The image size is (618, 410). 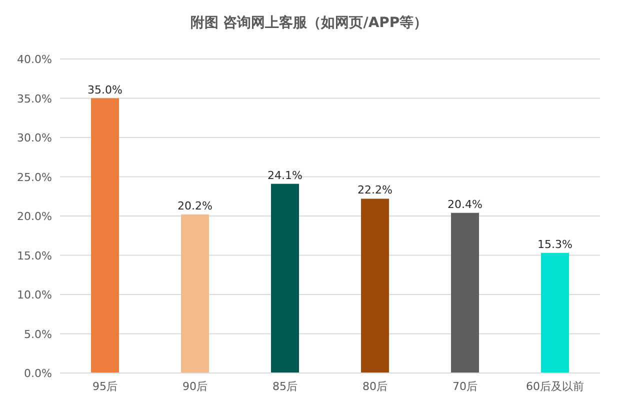 What do you see at coordinates (34, 138) in the screenshot?
I see `y-tick-label: 30.0%` at bounding box center [34, 138].